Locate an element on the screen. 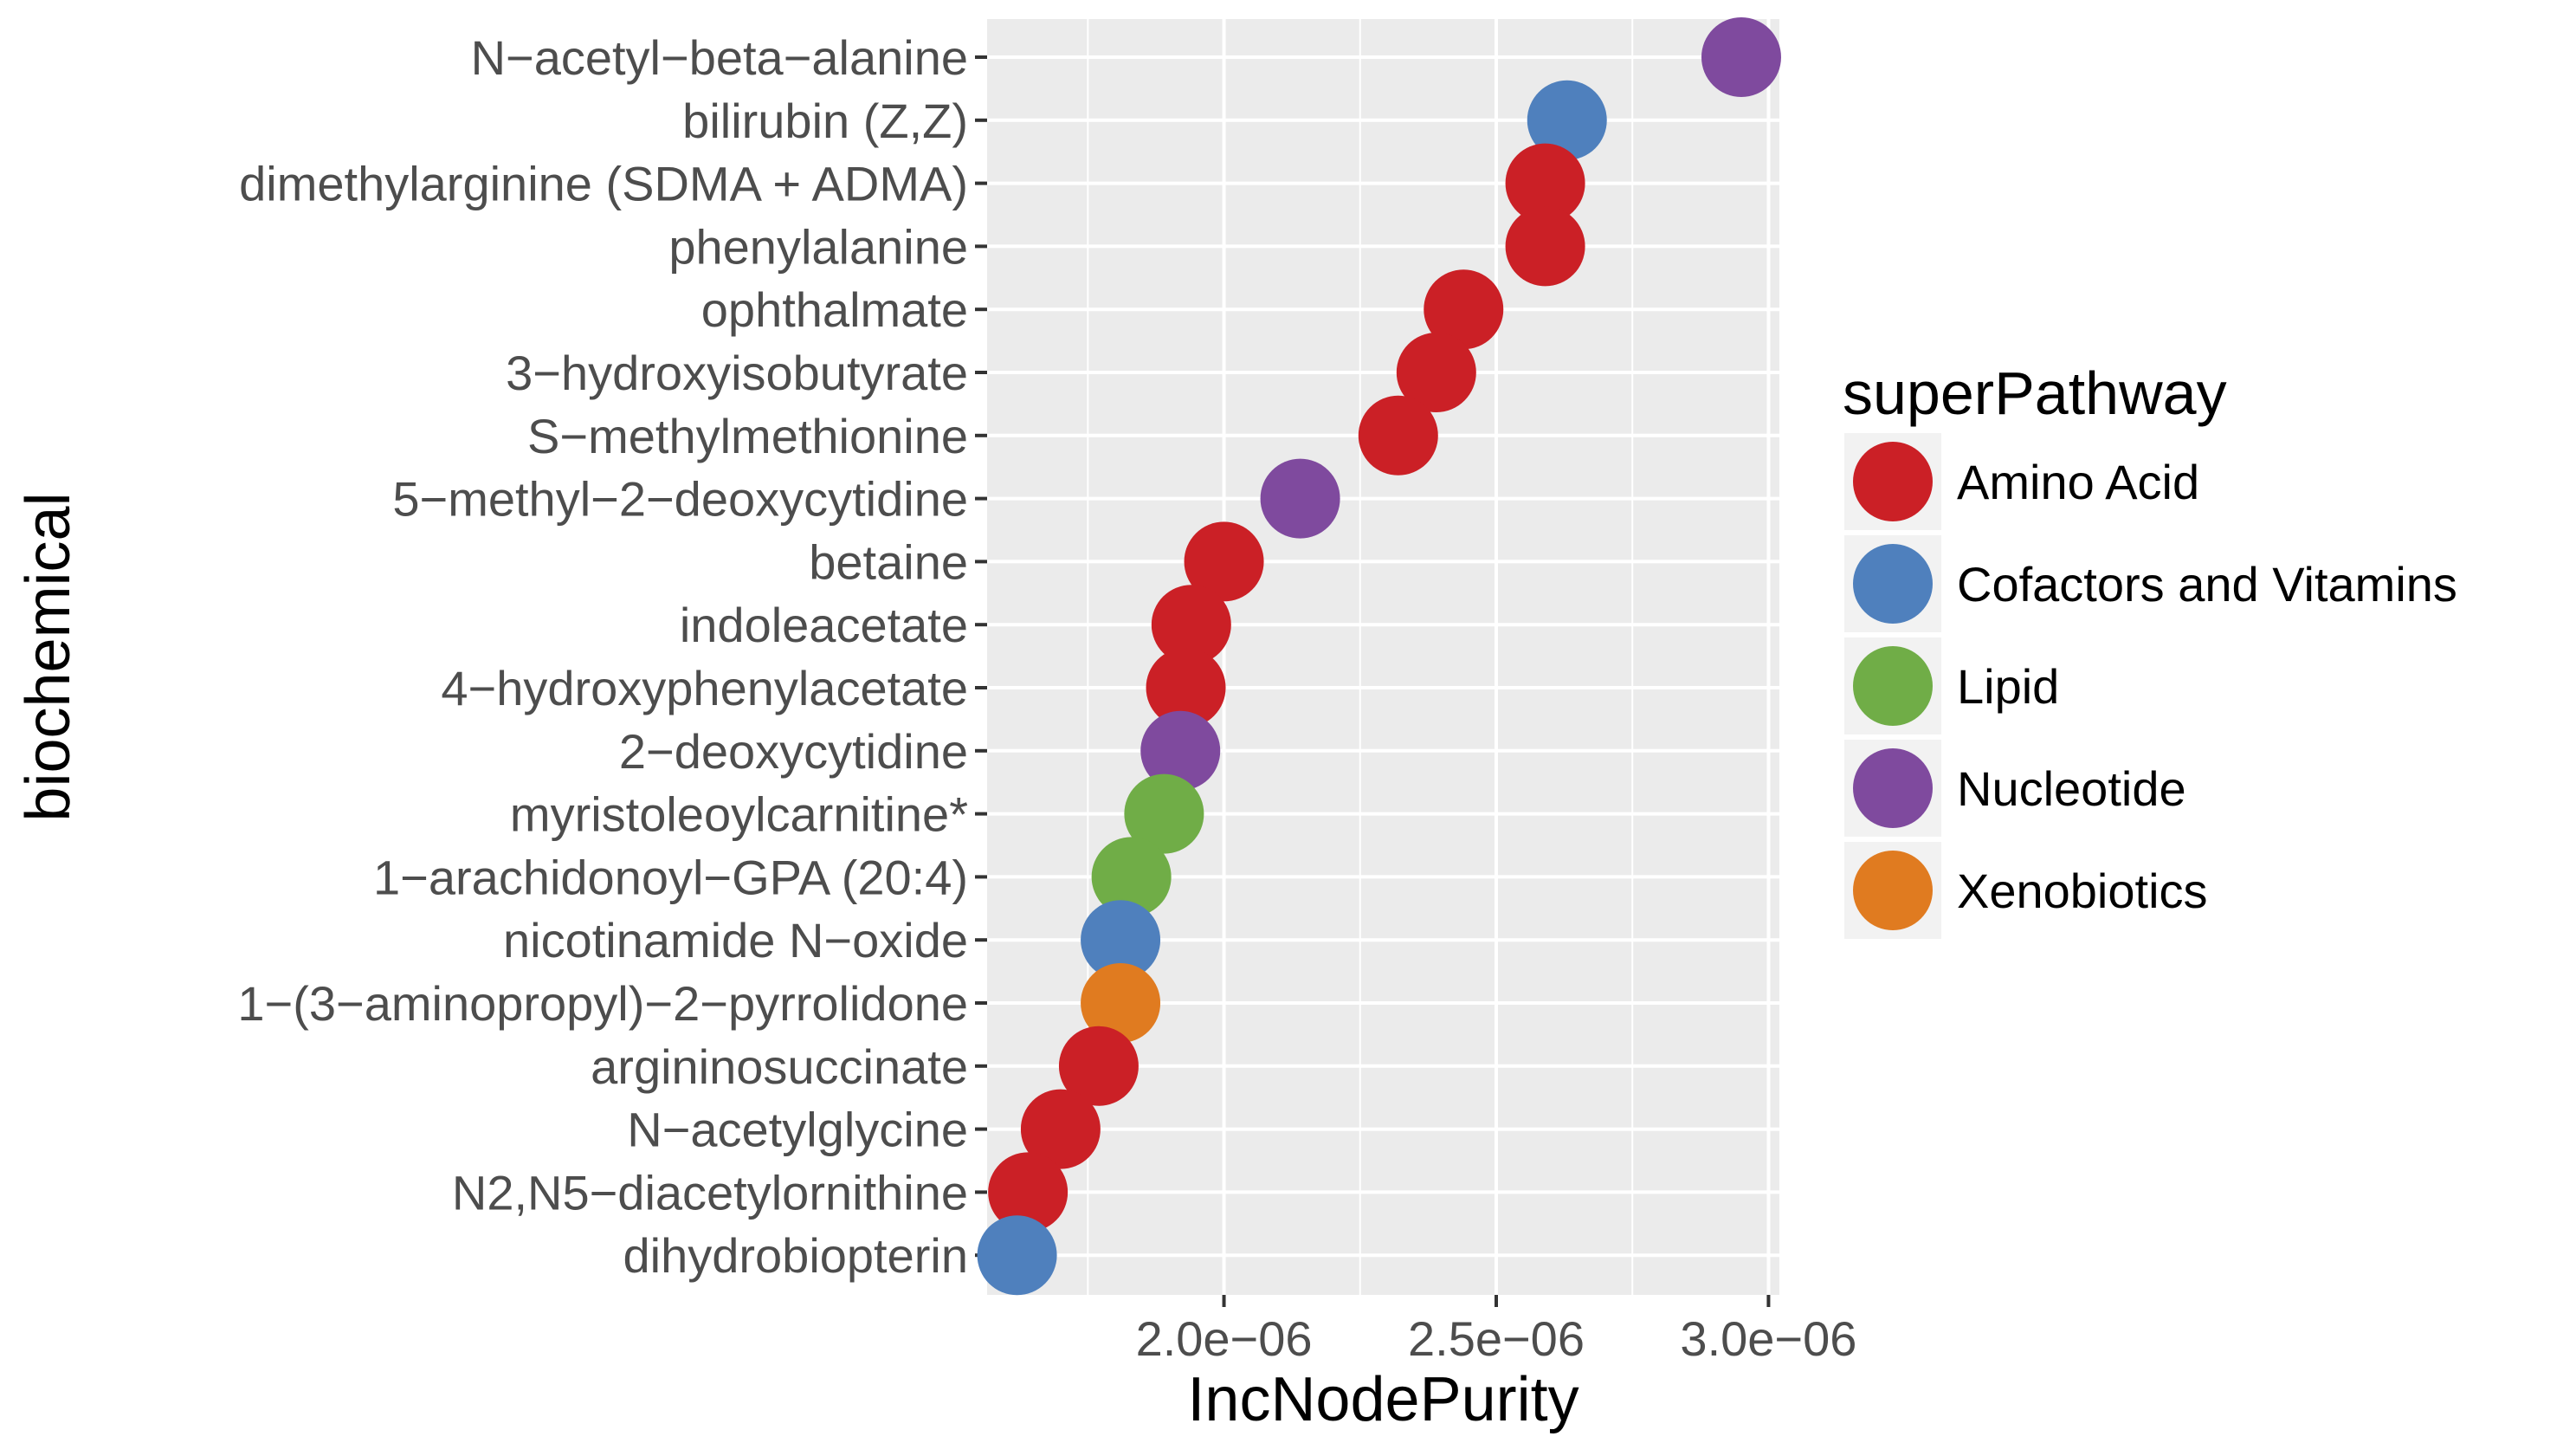 The width and height of the screenshot is (2576, 1443). y-tick-label: N−acetyl−beta−alanine is located at coordinates (719, 57).